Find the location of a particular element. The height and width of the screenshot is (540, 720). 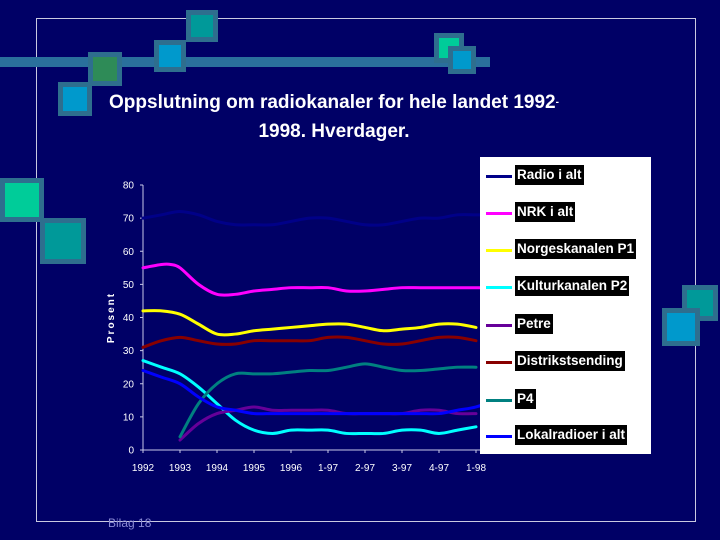

footer-label: Bilag 18 is located at coordinates (130, 523).